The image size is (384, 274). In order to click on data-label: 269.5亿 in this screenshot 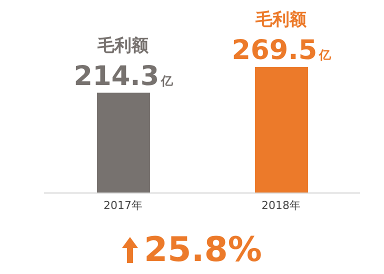, I will do `click(282, 50)`.